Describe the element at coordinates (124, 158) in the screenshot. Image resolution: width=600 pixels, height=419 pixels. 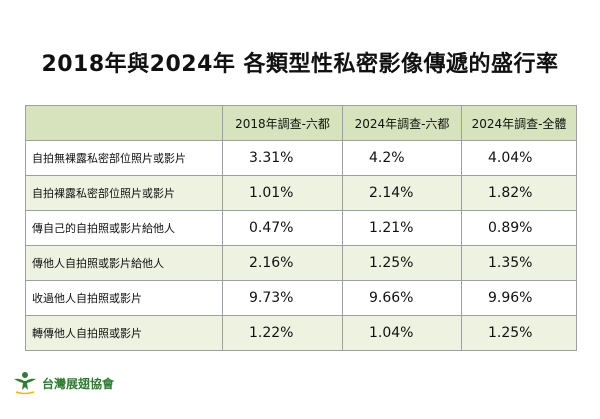
I see `row-label: 自拍無裸露私密部位照片或影片` at that location.